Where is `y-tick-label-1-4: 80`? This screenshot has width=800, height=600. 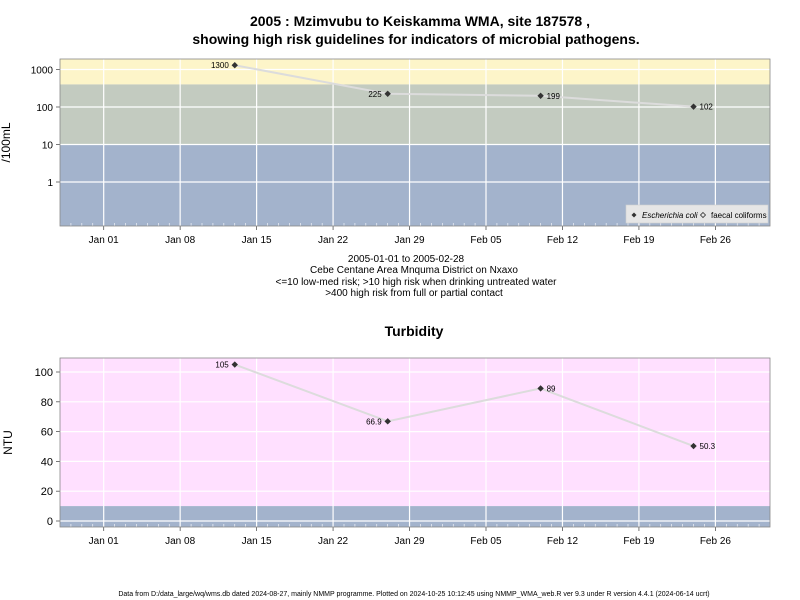 y-tick-label-1-4: 80 is located at coordinates (47, 403).